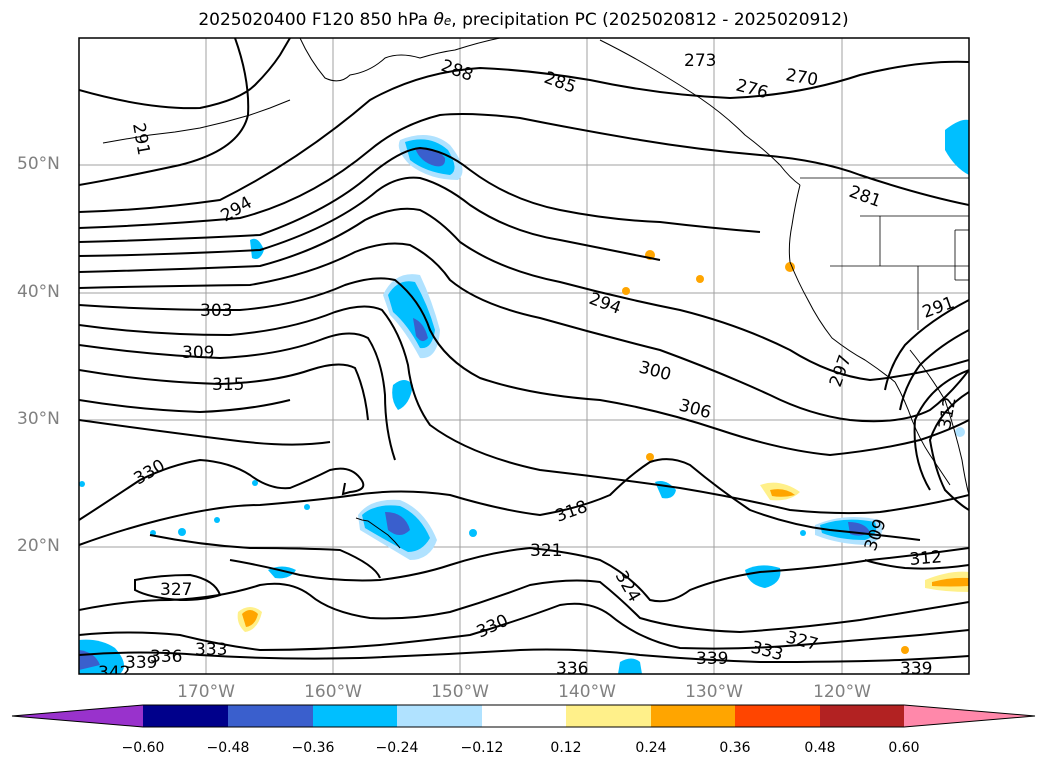  What do you see at coordinates (438, 20) in the screenshot?
I see `theta-symbol: θ` at bounding box center [438, 20].